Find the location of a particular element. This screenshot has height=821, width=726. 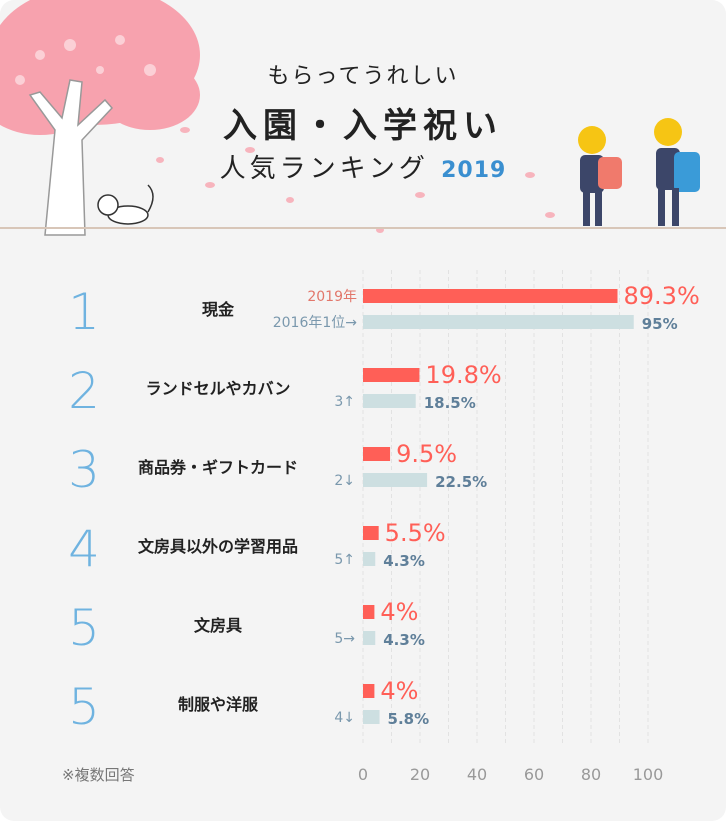

value-label-2019: 19.8% is located at coordinates (463, 375).